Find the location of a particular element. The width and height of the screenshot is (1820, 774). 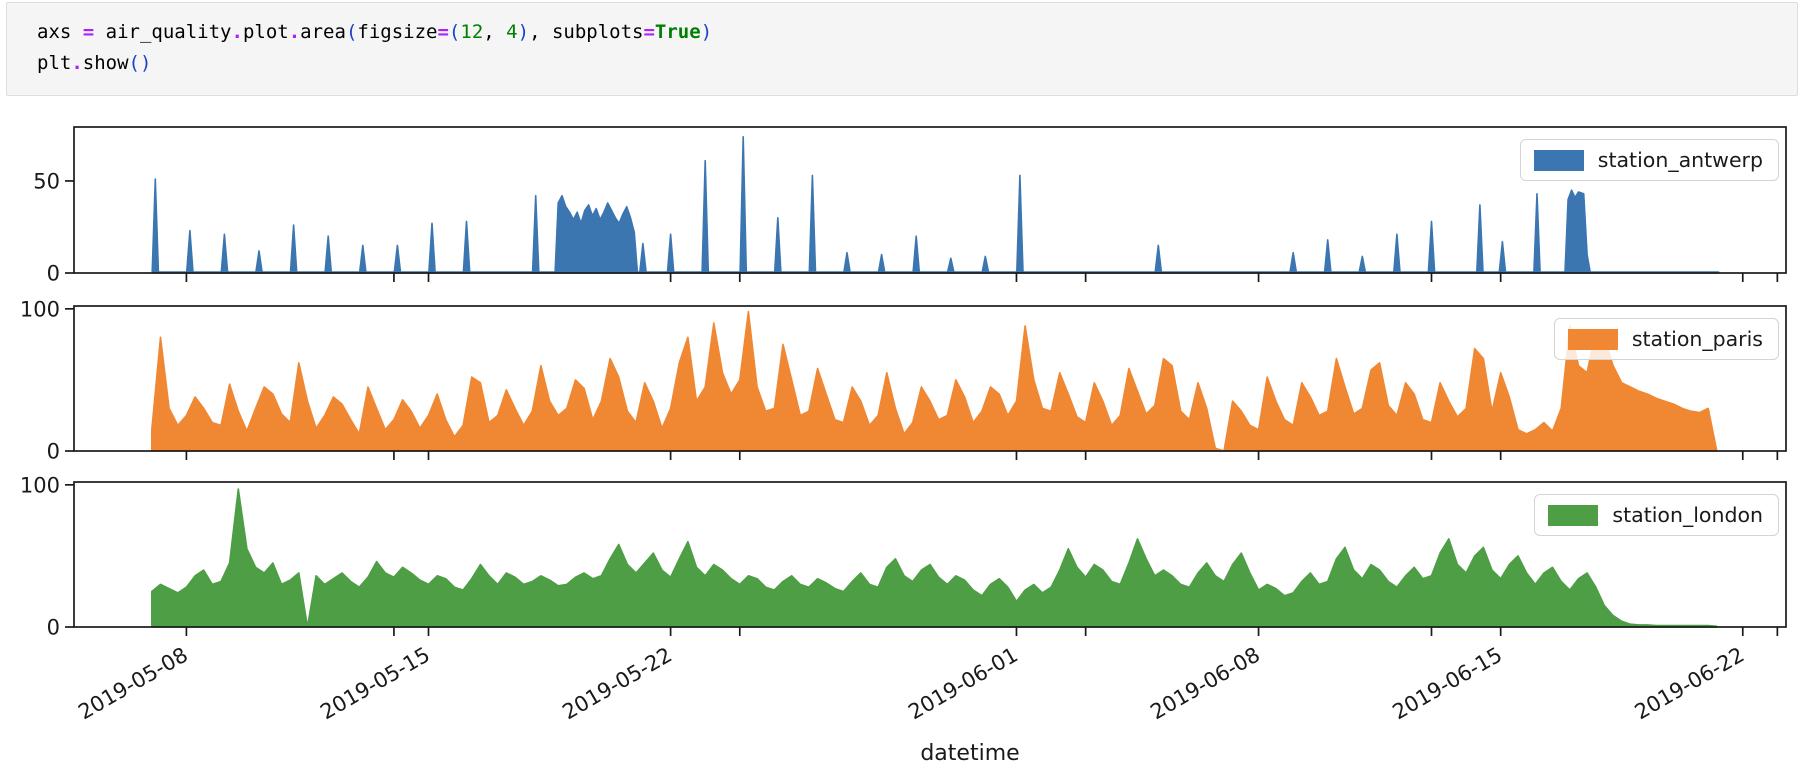

legend-station-antwerp: station_antwerp is located at coordinates (1649, 160).